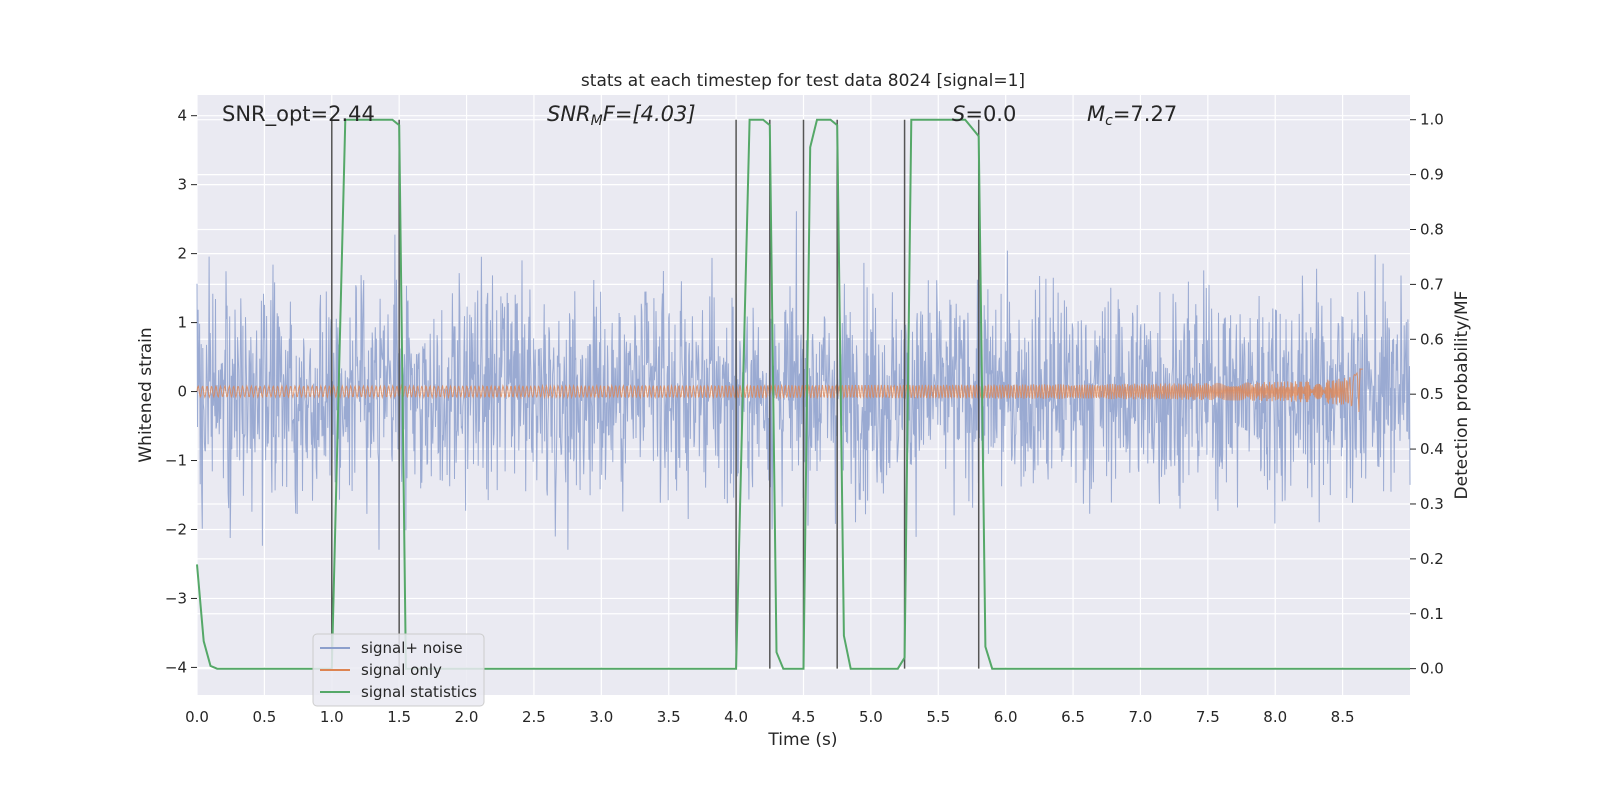 The width and height of the screenshot is (1600, 800). What do you see at coordinates (984, 114) in the screenshot?
I see `annotation-s: S=0.0` at bounding box center [984, 114].